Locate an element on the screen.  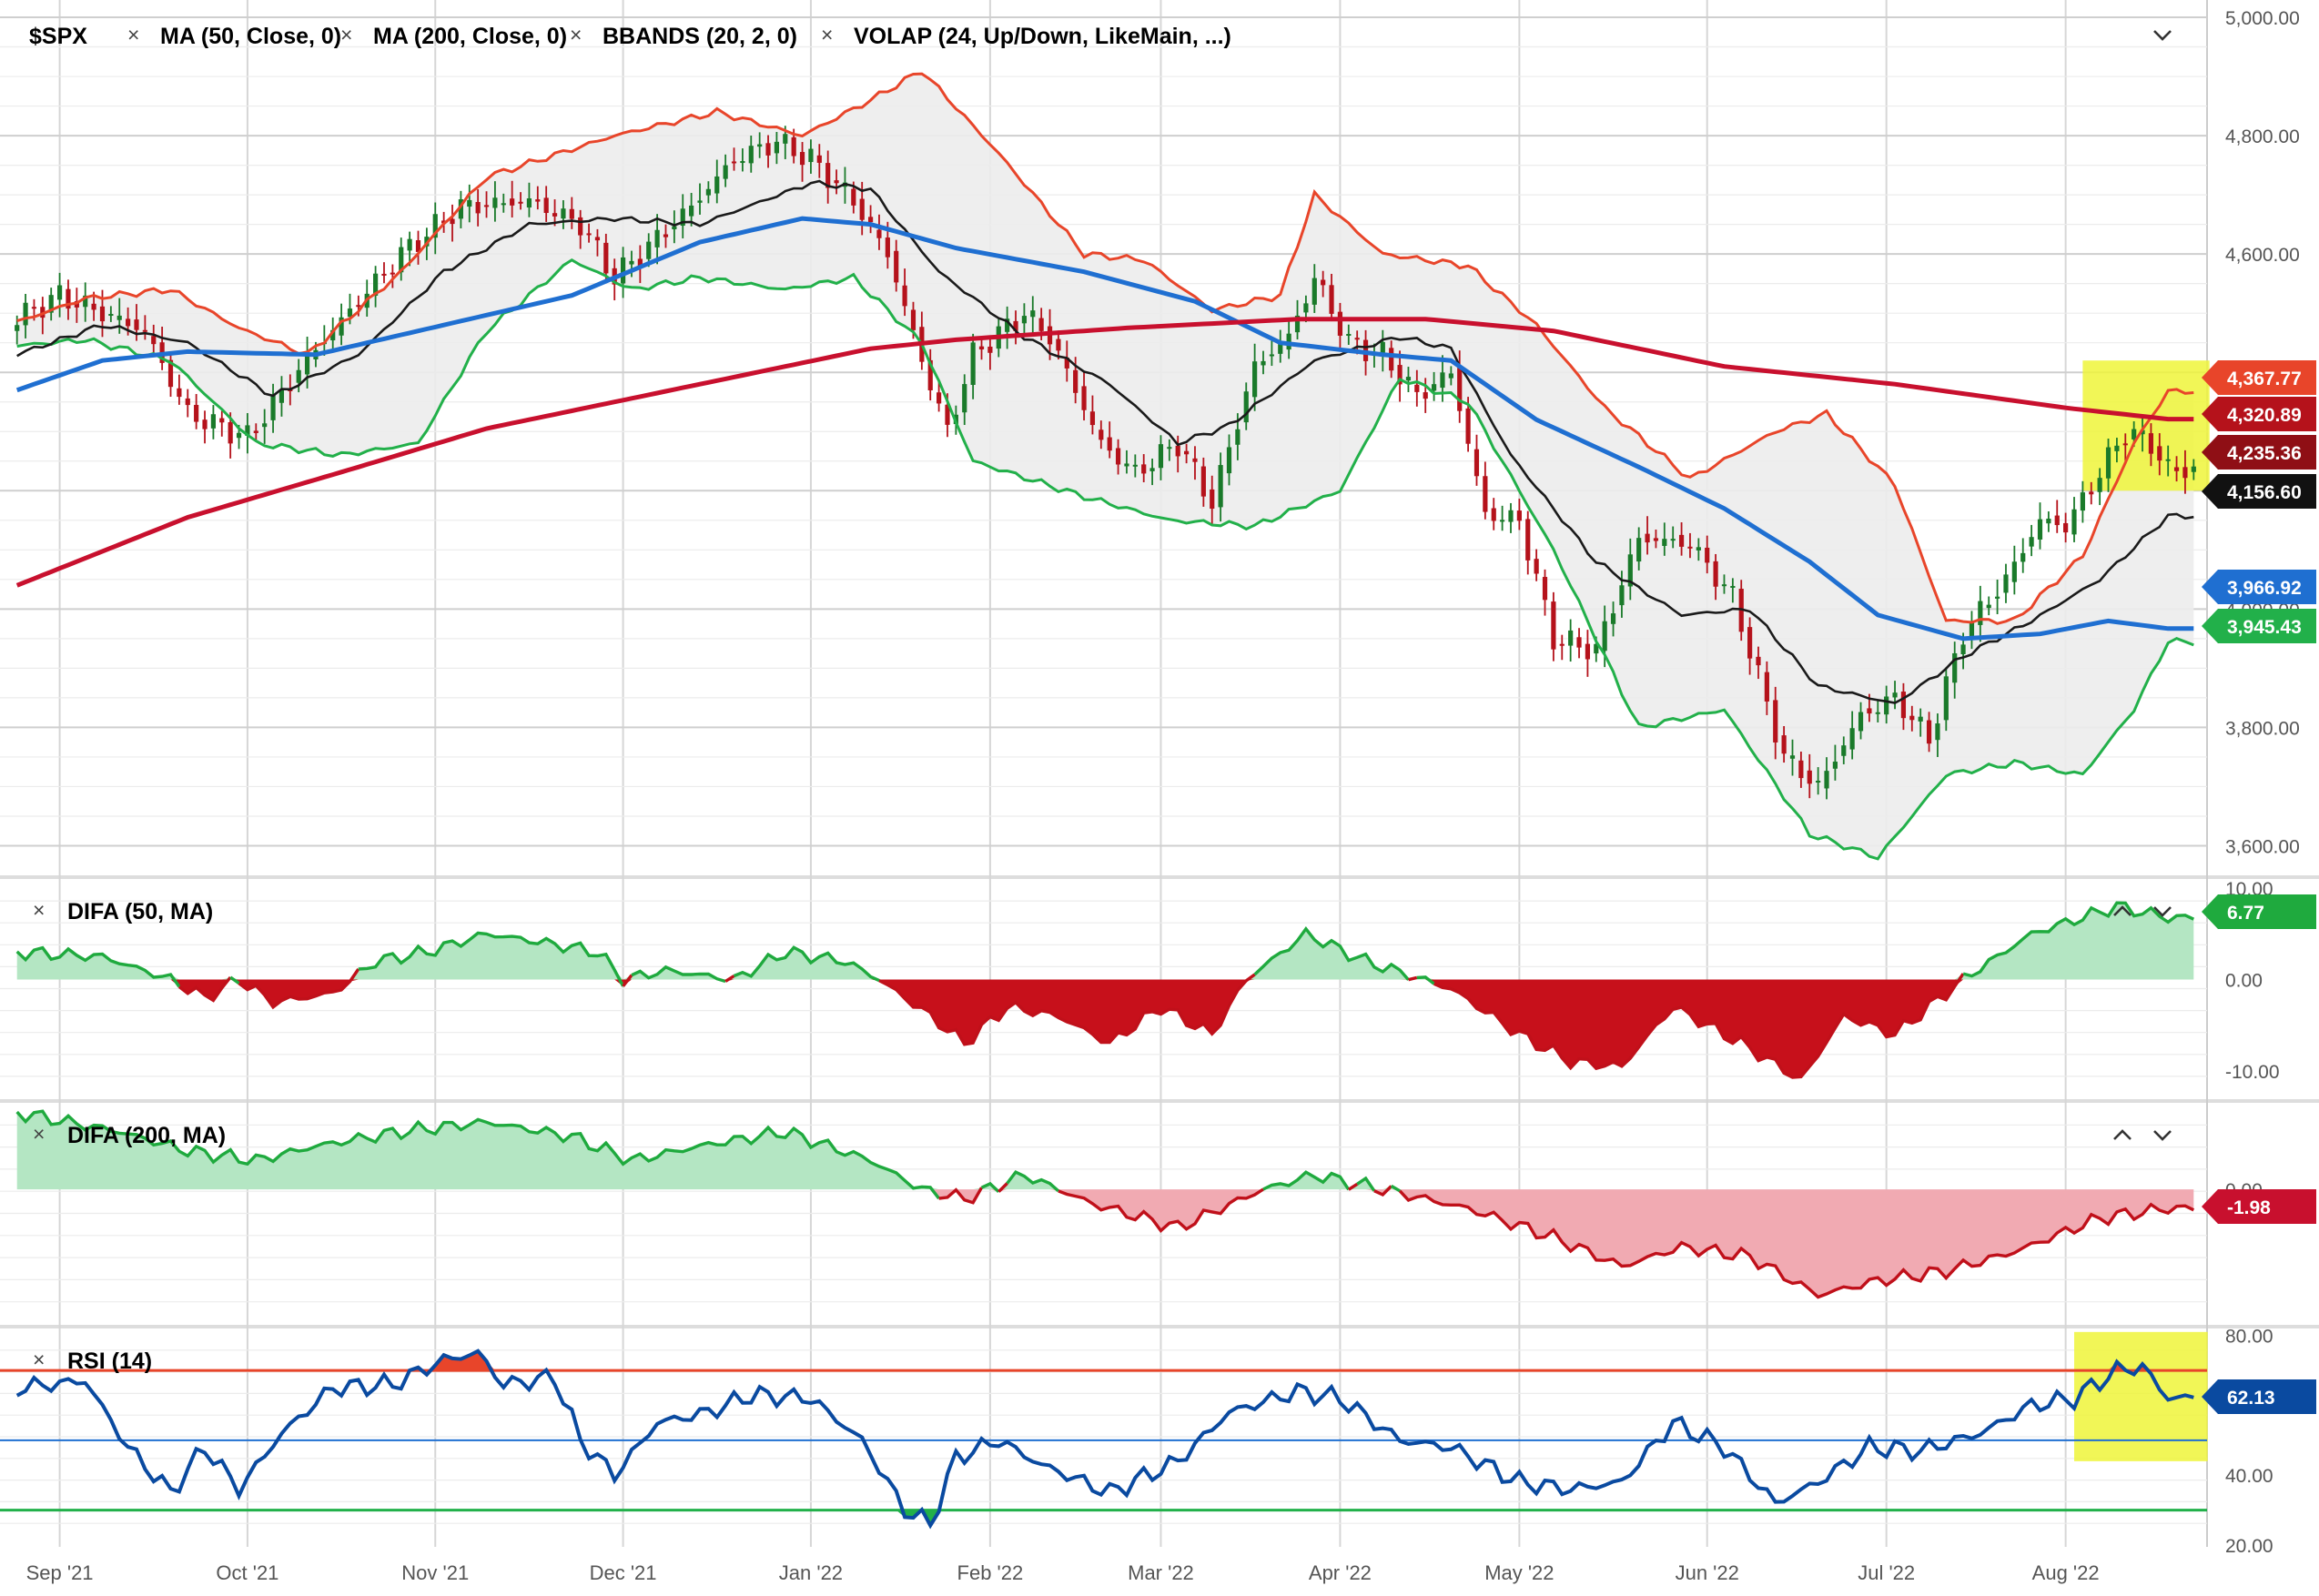
difa50-pane-title: × DIFA (50, MA) is located at coordinates (1103, 911).